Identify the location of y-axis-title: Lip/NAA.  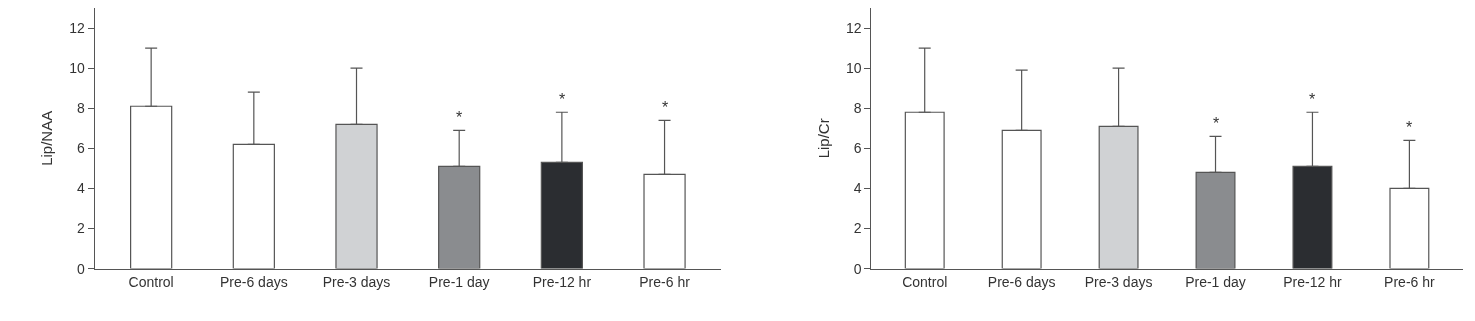
(47, 138).